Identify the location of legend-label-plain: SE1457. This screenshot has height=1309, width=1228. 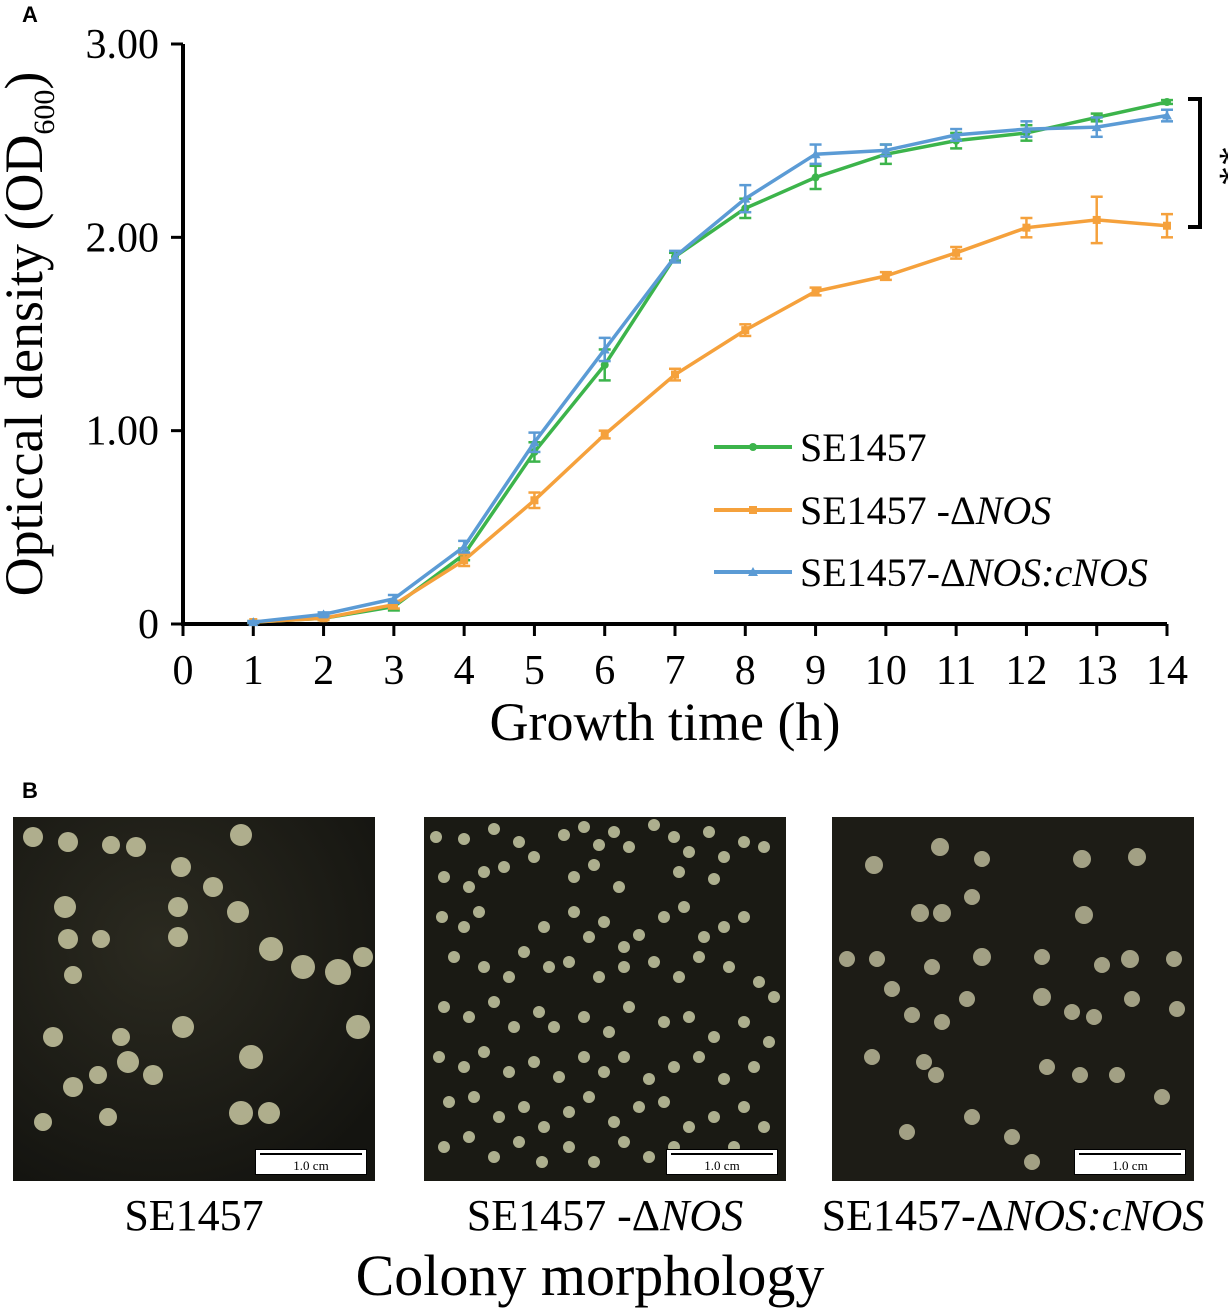
(863, 447).